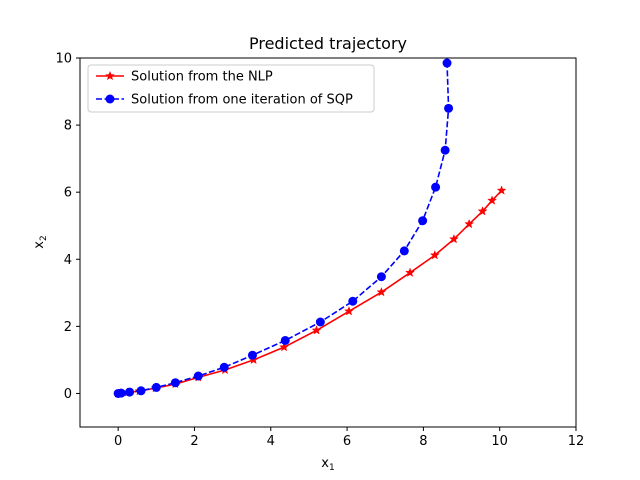 The width and height of the screenshot is (640, 480). What do you see at coordinates (332, 468) in the screenshot?
I see `x-axis-label-sub: 1` at bounding box center [332, 468].